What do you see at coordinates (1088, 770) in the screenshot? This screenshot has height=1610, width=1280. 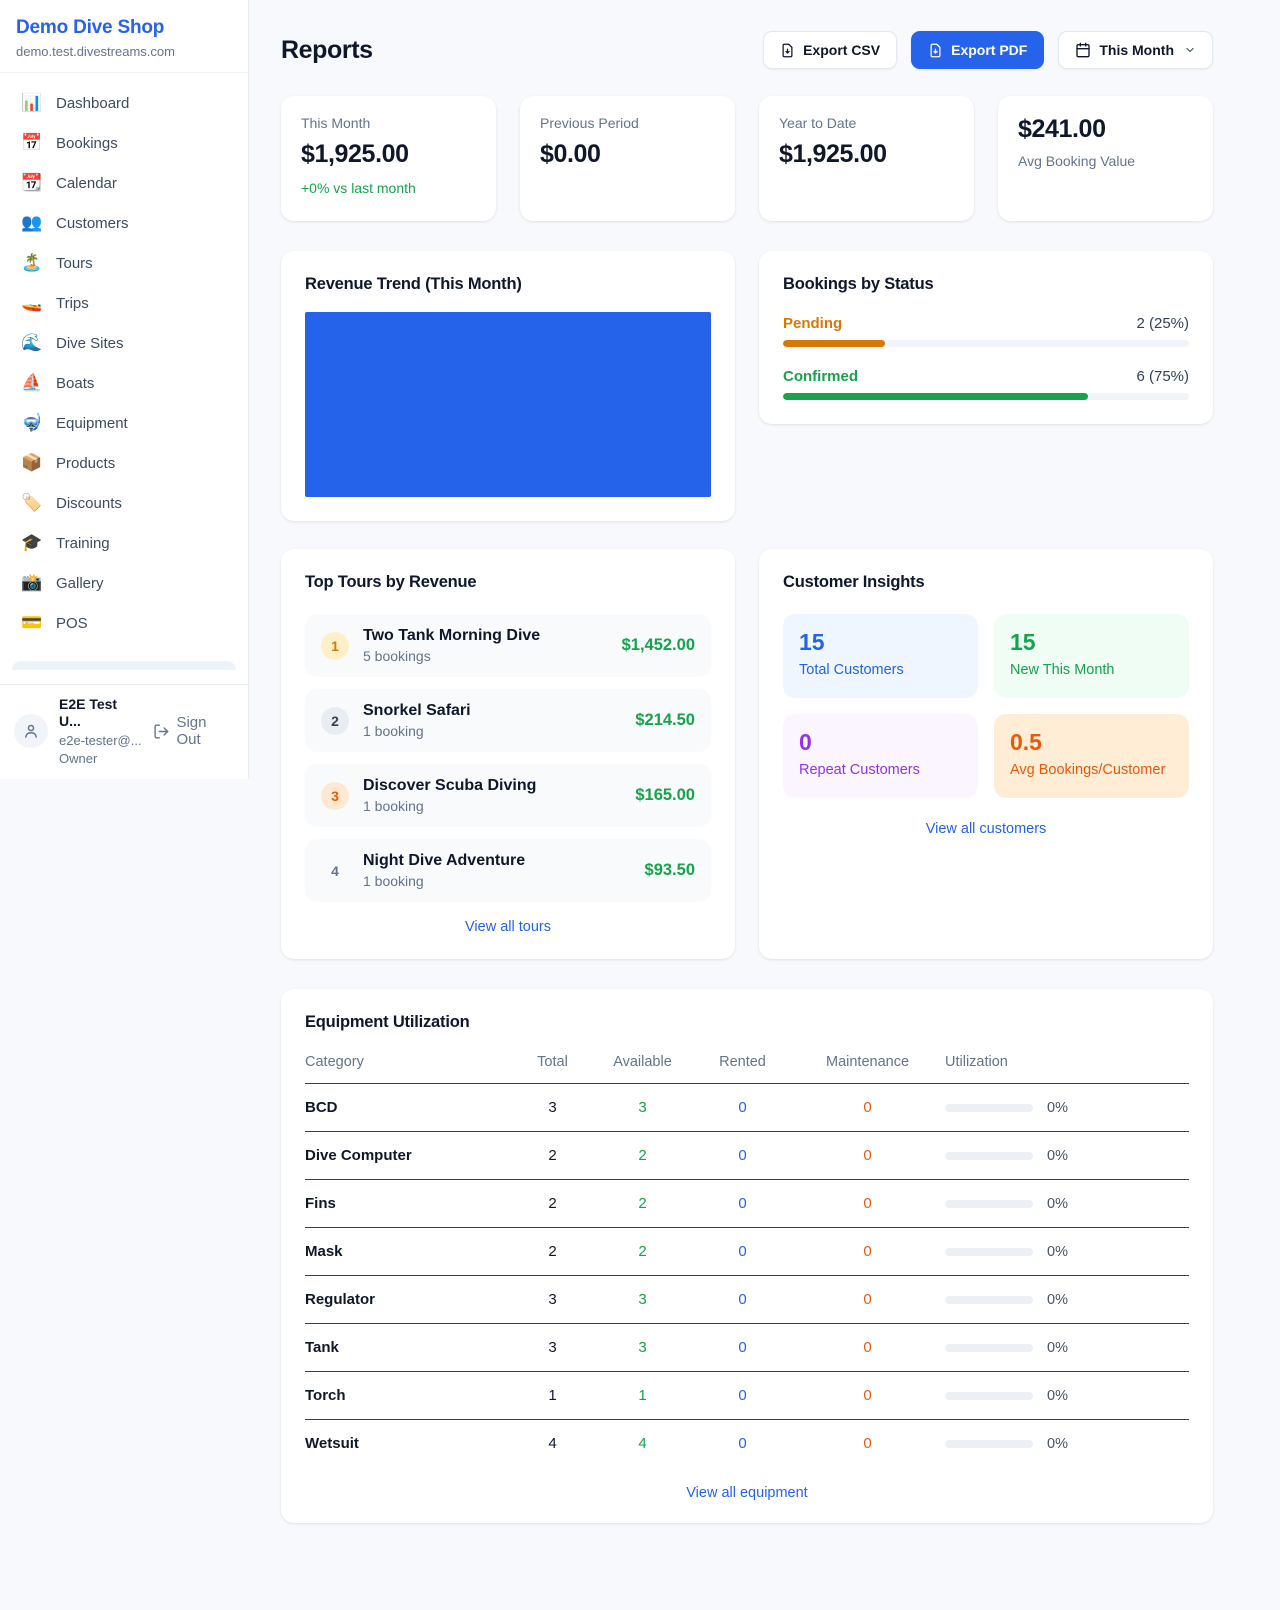 I see `insight-label: Avg Bookings/Customer` at bounding box center [1088, 770].